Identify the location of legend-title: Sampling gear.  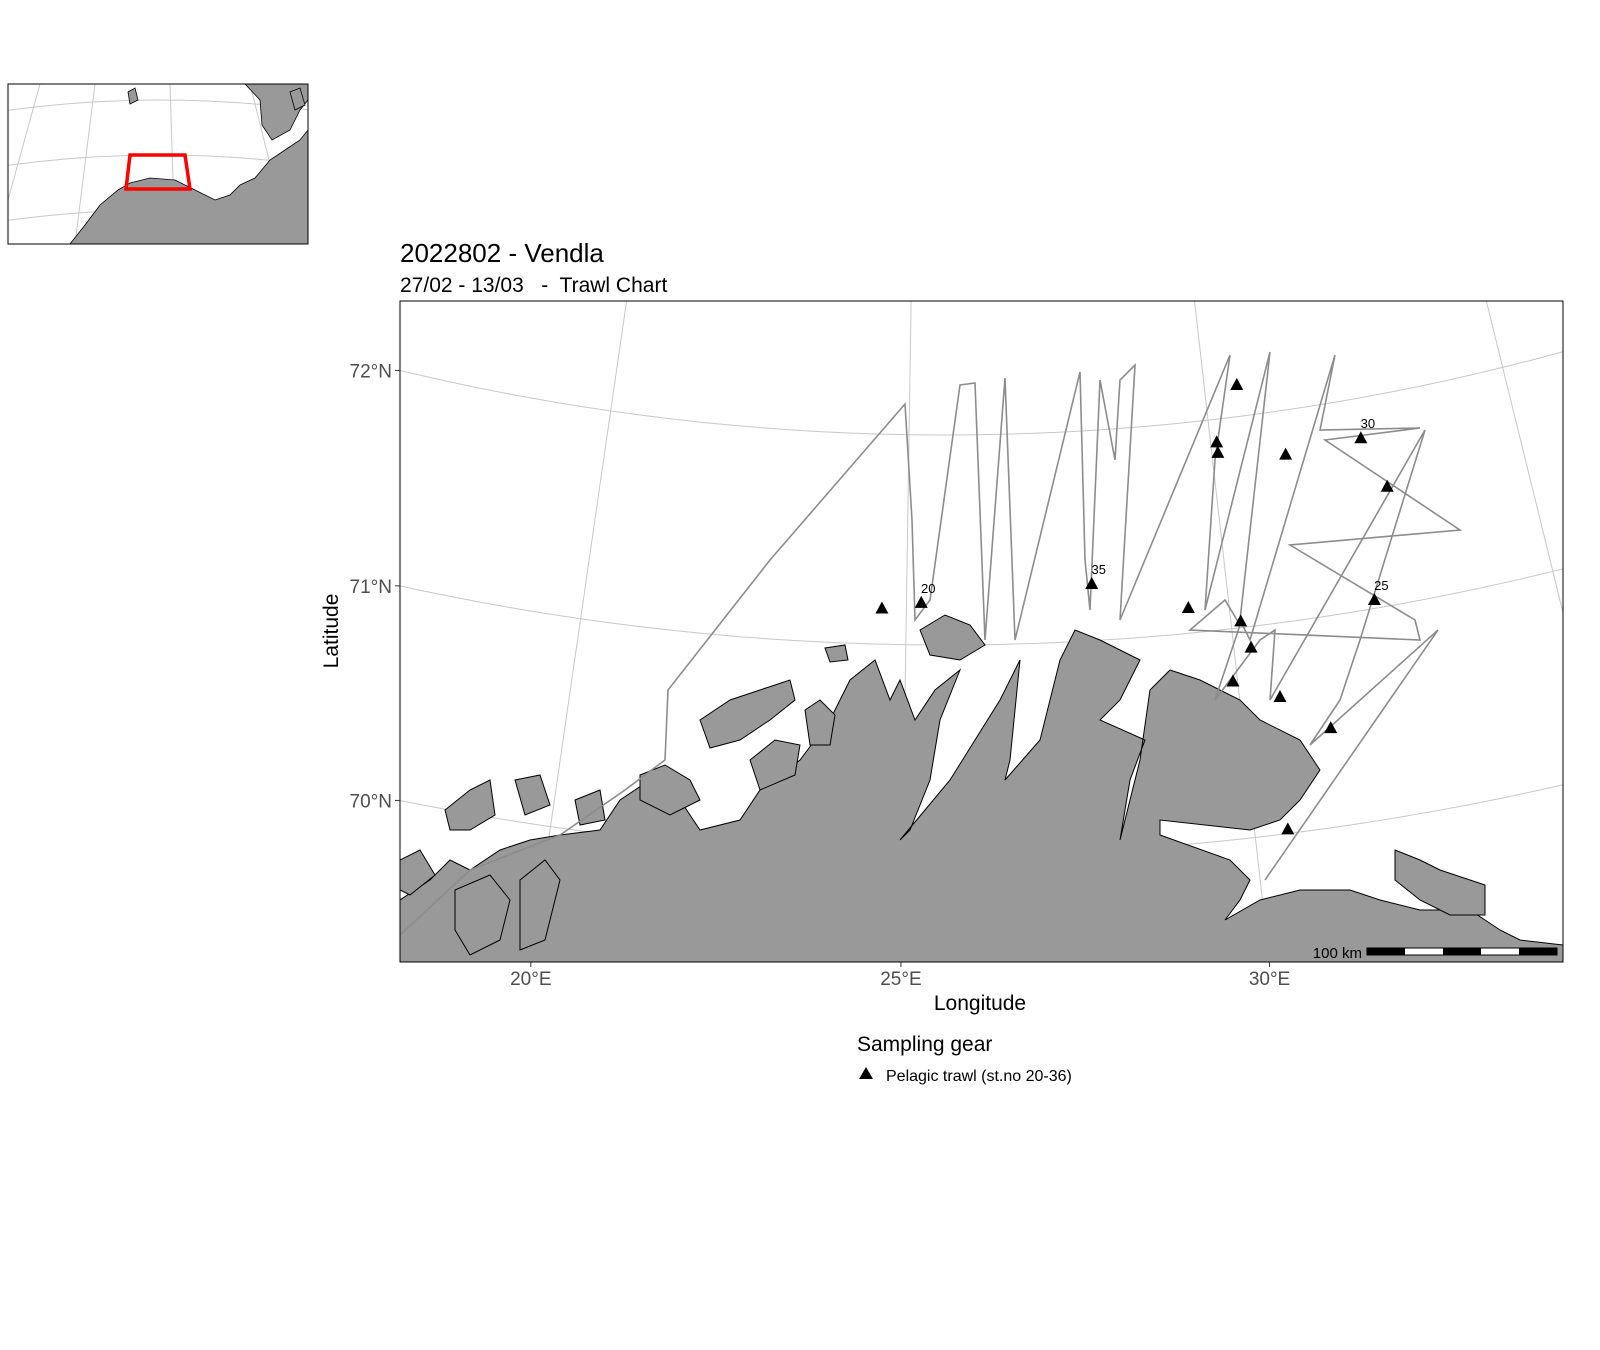
(924, 1044).